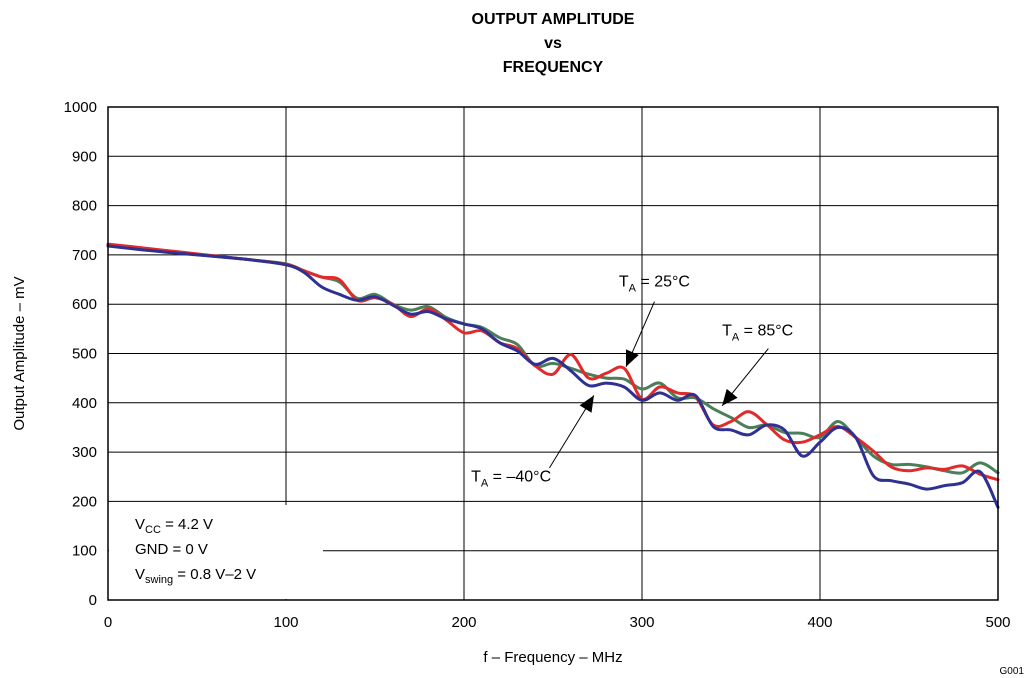  What do you see at coordinates (553, 19) in the screenshot?
I see `chart-title-line: OUTPUT AMPLITUDE` at bounding box center [553, 19].